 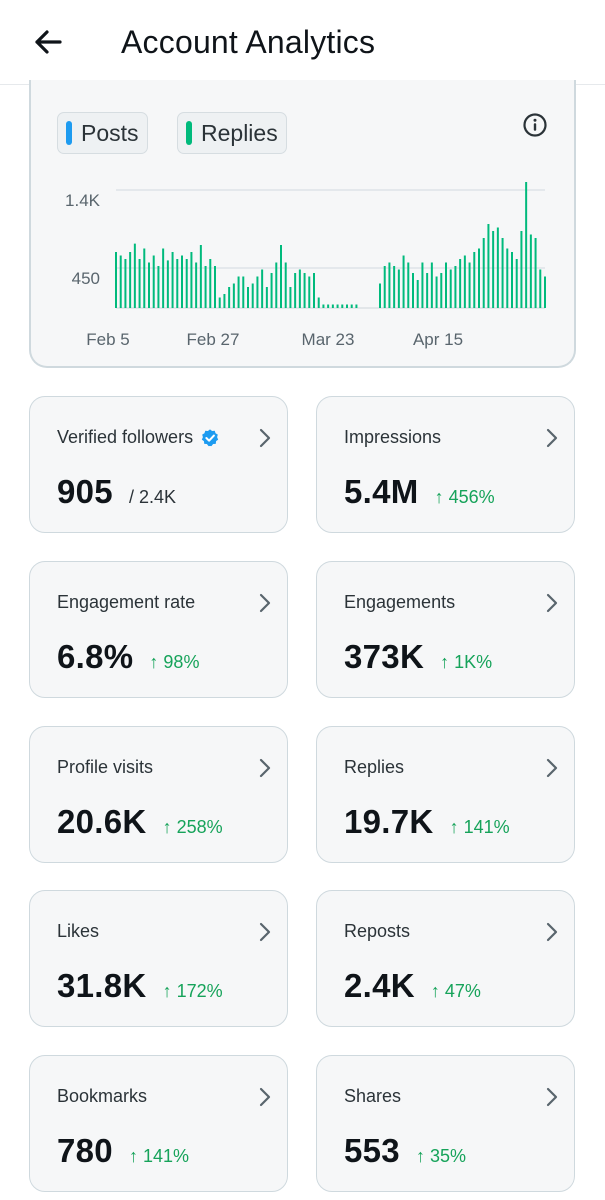 I want to click on legend-replies: Replies, so click(x=232, y=133).